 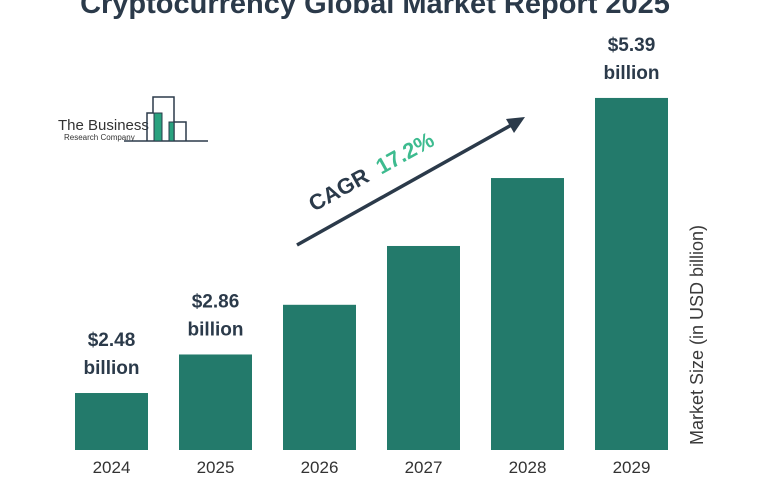 I want to click on x-tick-labels: 2024 2025 2026 2027 2028 2029, so click(x=372, y=467).